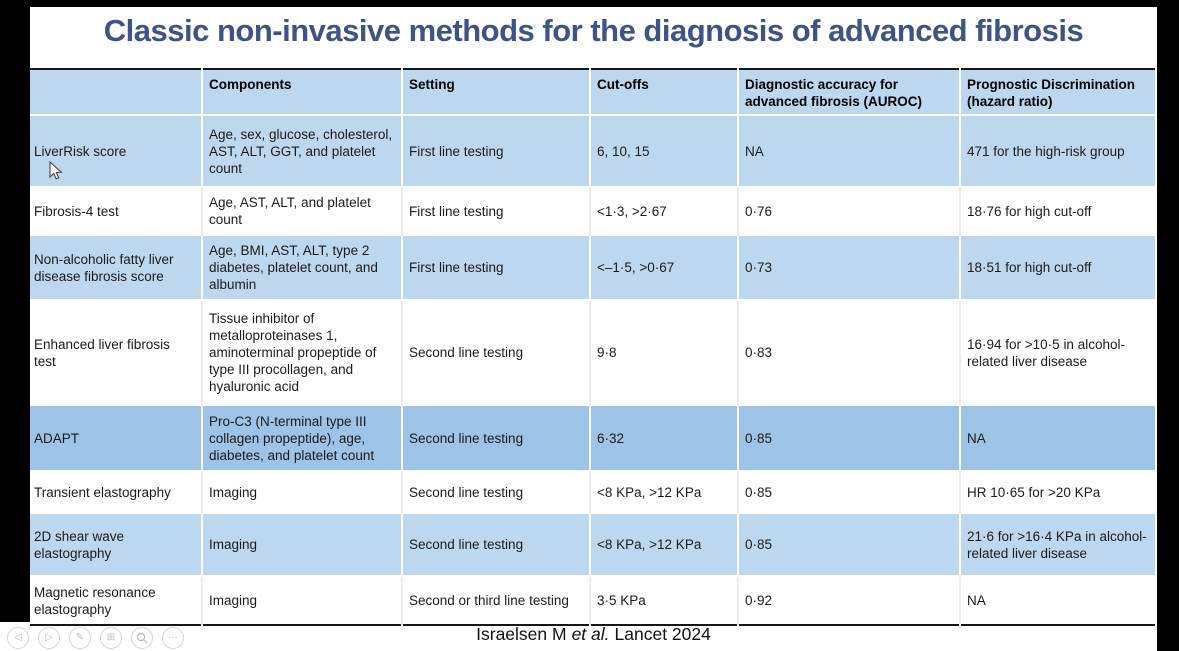 The height and width of the screenshot is (651, 1179). Describe the element at coordinates (116, 151) in the screenshot. I see `row-label: LiverRisk score` at that location.